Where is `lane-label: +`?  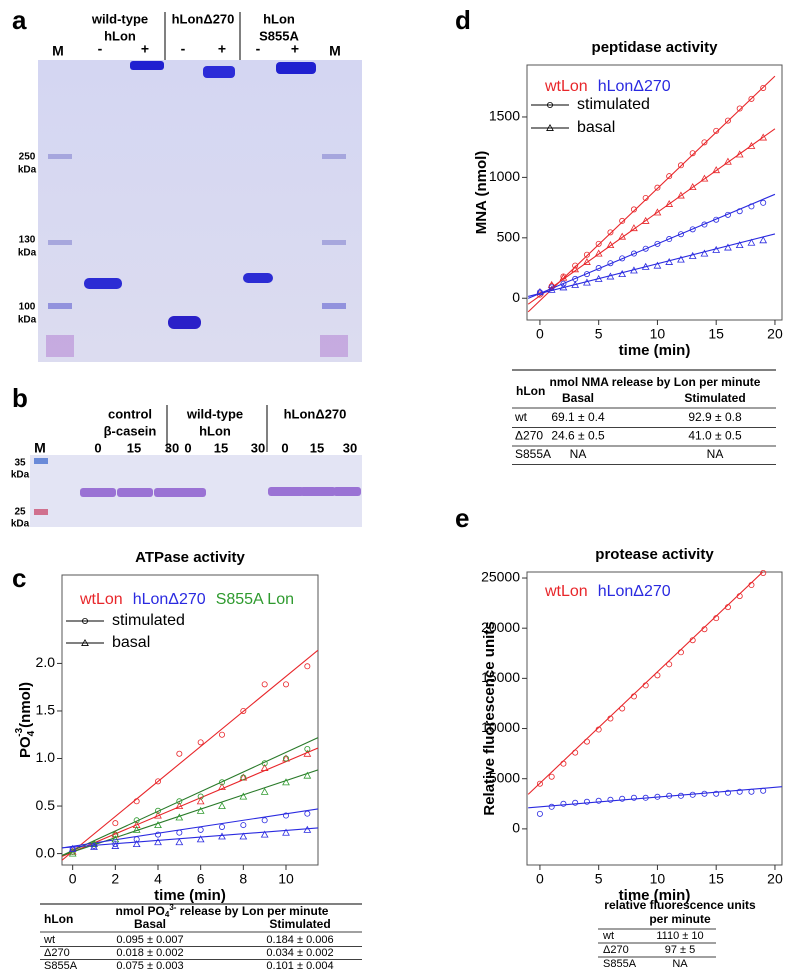
lane-label: + is located at coordinates (222, 49).